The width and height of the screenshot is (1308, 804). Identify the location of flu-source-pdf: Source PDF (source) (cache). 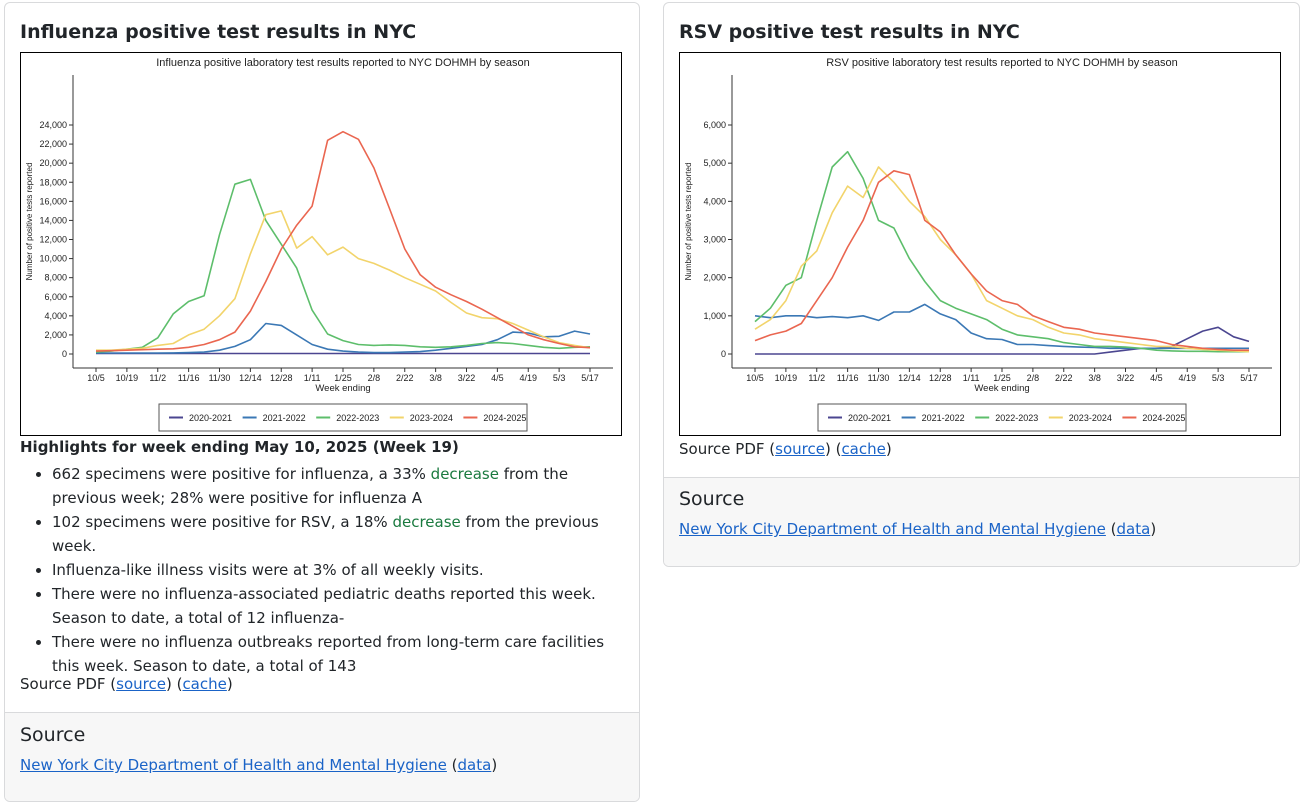
(126, 684).